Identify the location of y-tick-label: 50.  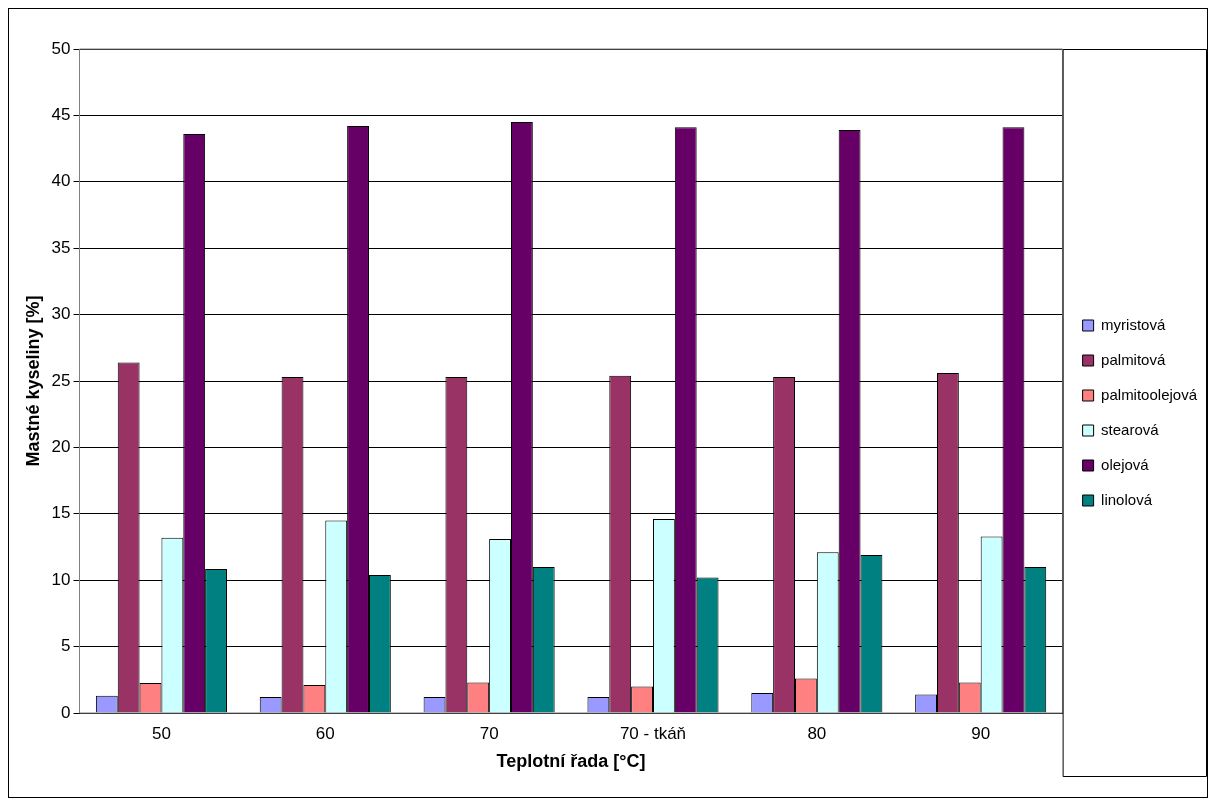
(61, 48).